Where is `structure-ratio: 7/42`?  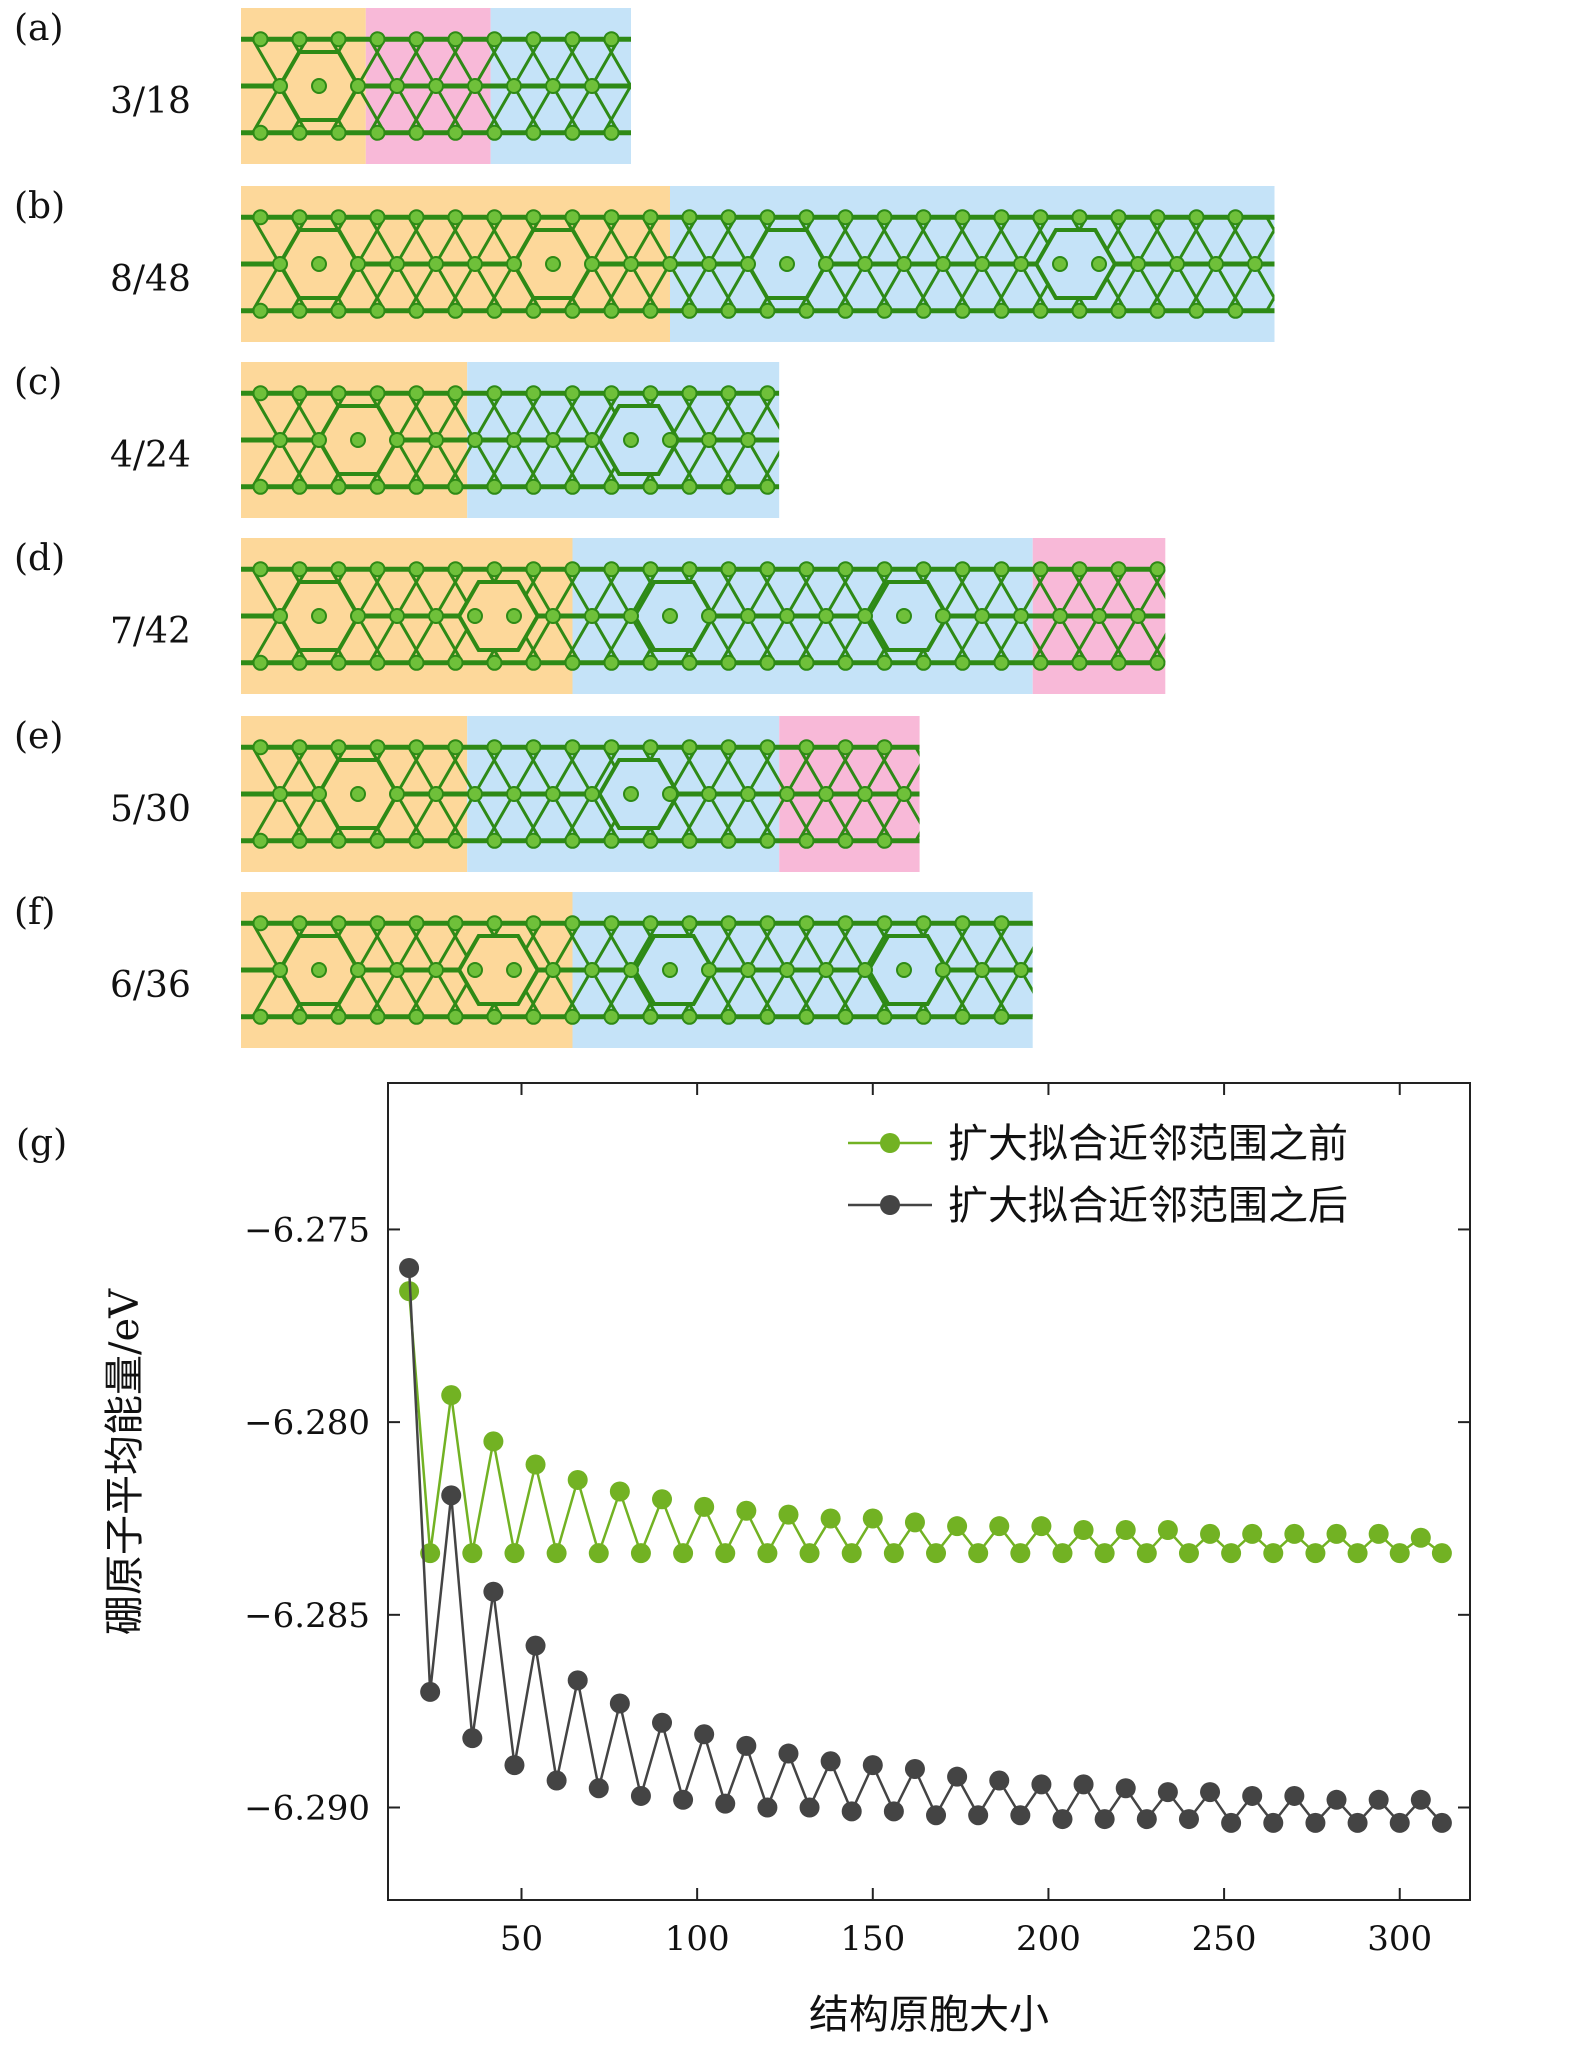
structure-ratio: 7/42 is located at coordinates (150, 631).